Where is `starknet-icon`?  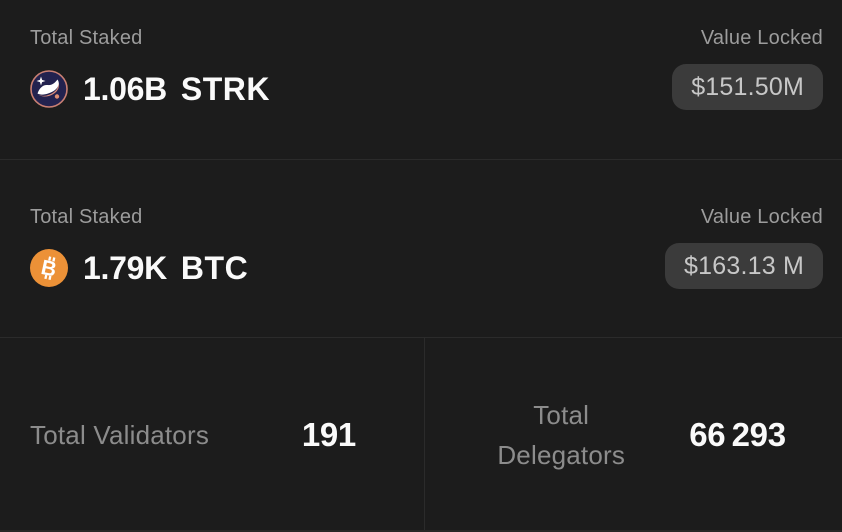 starknet-icon is located at coordinates (49, 89).